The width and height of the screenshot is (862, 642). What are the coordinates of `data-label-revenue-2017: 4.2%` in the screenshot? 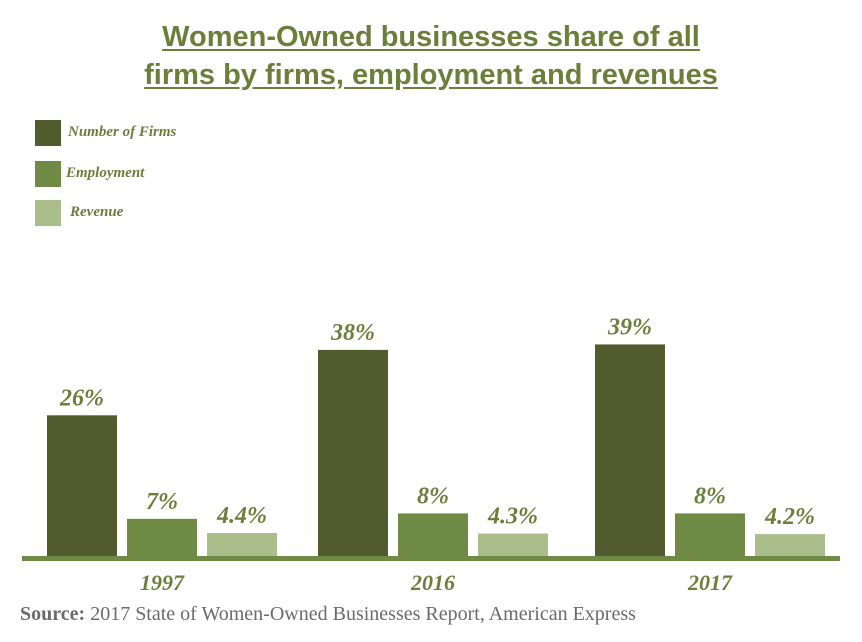 It's located at (789, 517).